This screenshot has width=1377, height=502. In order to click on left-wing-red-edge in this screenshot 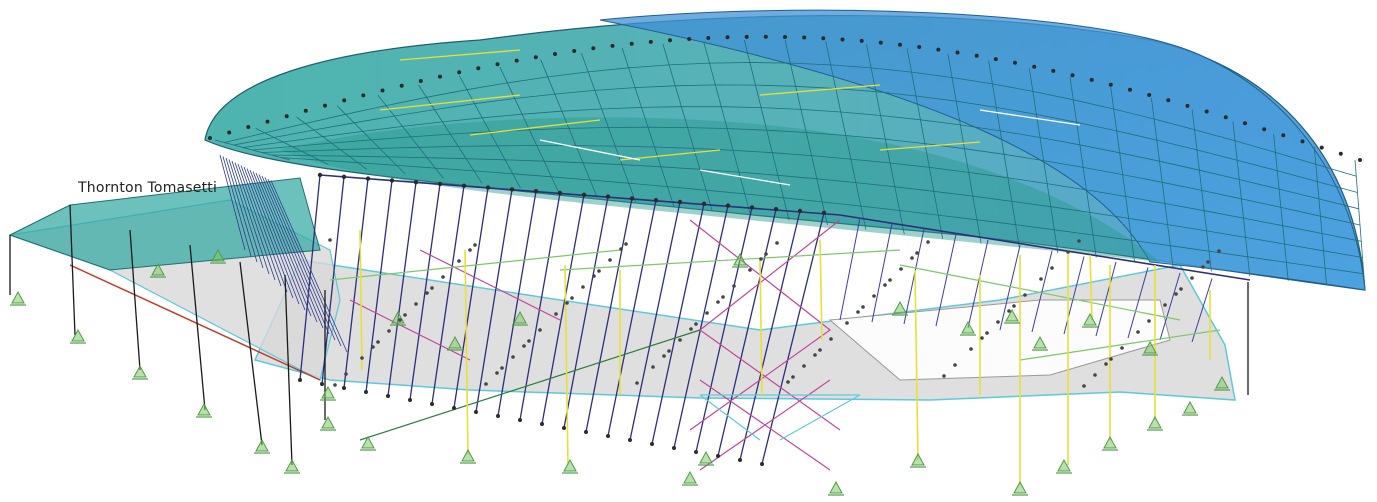, I will do `click(195, 322)`.